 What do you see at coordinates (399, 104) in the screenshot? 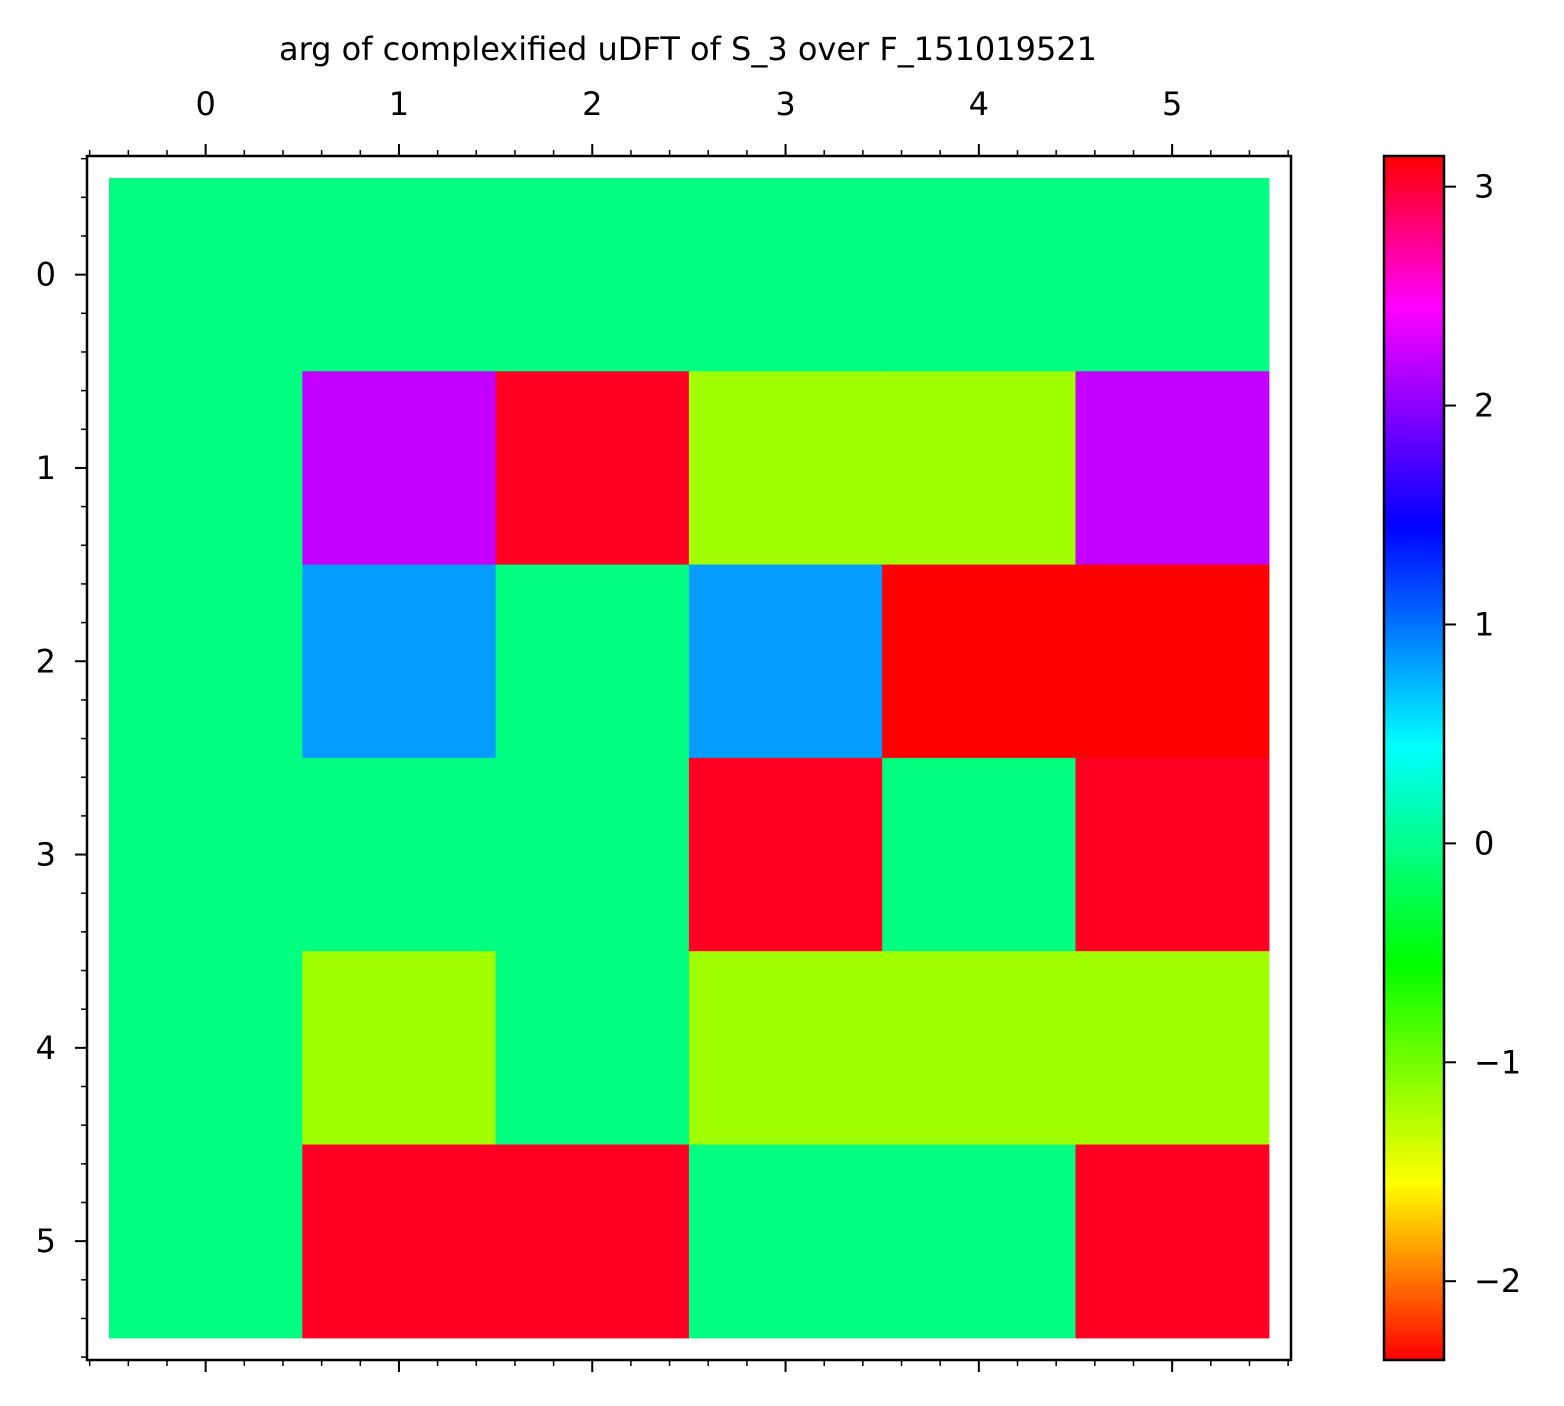
I see `x-tick-label: 1` at bounding box center [399, 104].